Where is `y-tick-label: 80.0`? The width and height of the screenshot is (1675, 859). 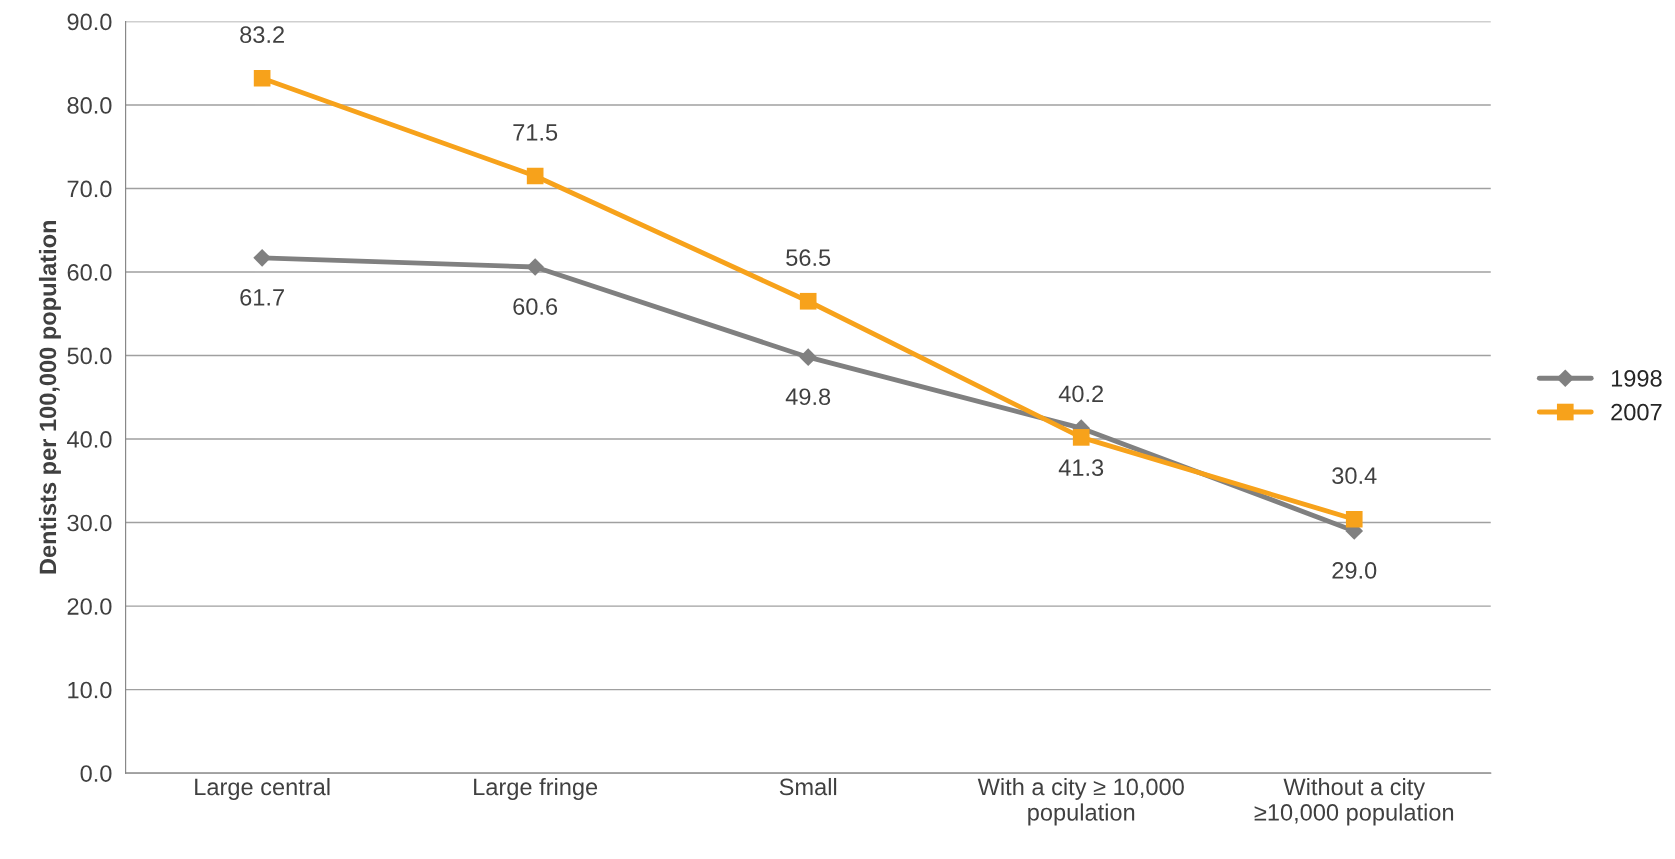
y-tick-label: 80.0 is located at coordinates (89, 105).